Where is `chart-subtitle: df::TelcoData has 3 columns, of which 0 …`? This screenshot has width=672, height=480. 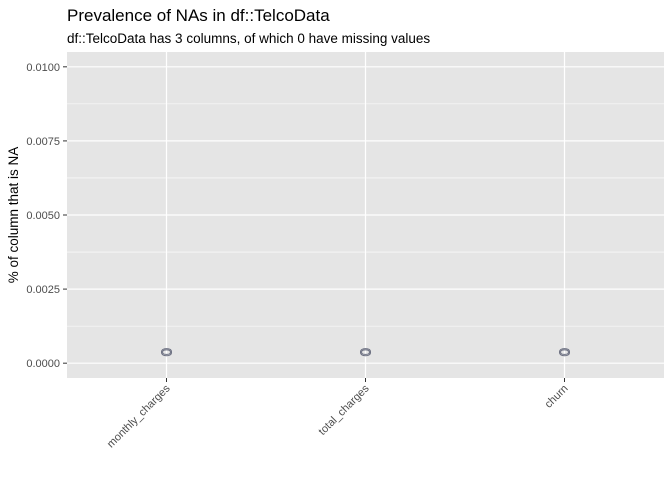 chart-subtitle: df::TelcoData has 3 columns, of which 0 … is located at coordinates (248, 38).